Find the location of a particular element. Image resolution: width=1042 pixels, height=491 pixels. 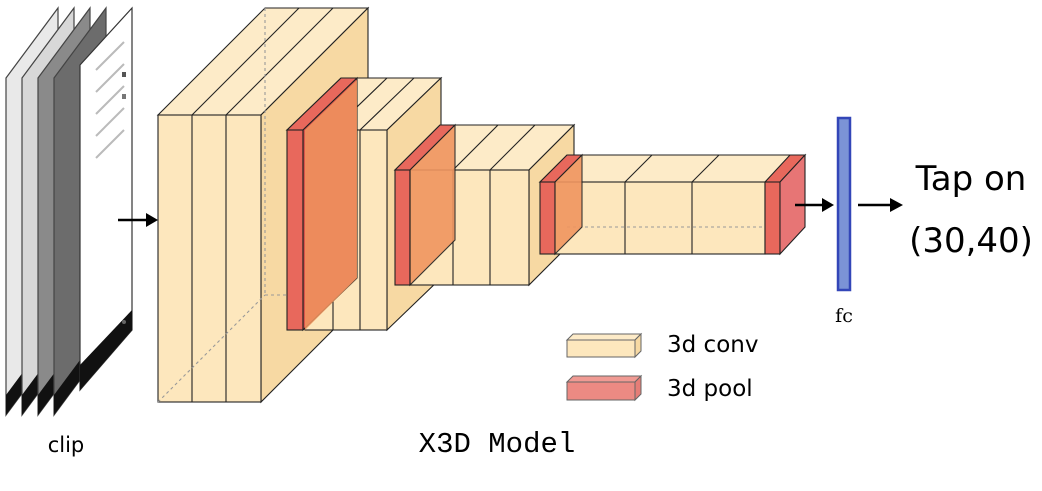

model-title: X3D Model is located at coordinates (497, 444).